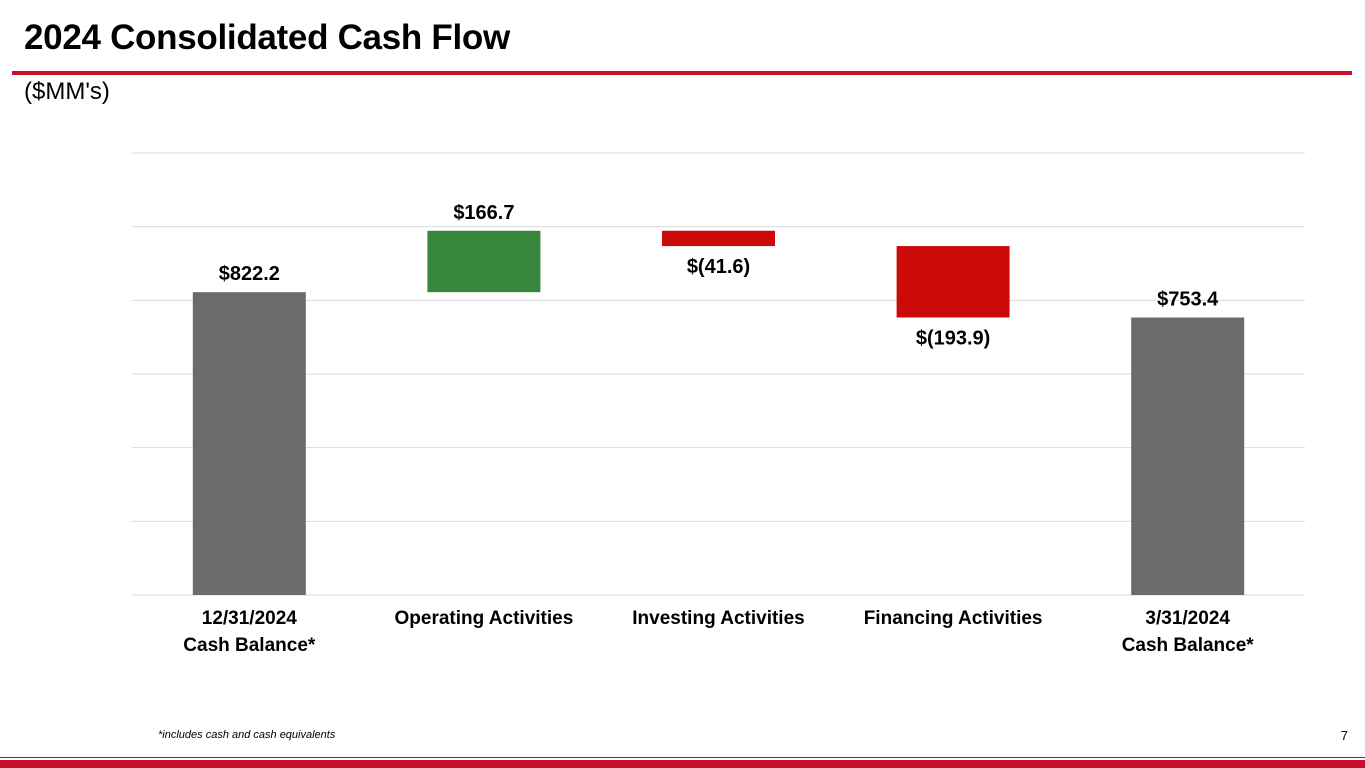  What do you see at coordinates (267, 37) in the screenshot?
I see `page-title: 2024 Consolidated Cash Flow` at bounding box center [267, 37].